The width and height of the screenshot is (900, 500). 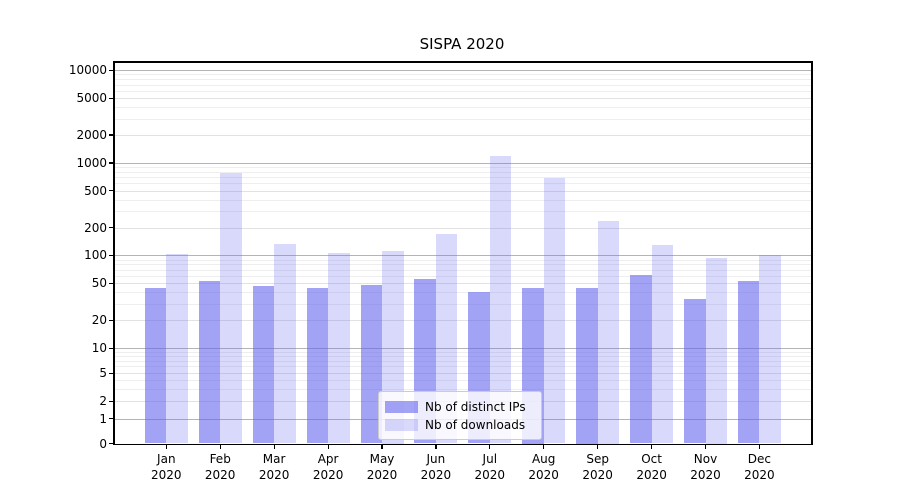 What do you see at coordinates (339, 348) in the screenshot?
I see `bar-downloads-apr` at bounding box center [339, 348].